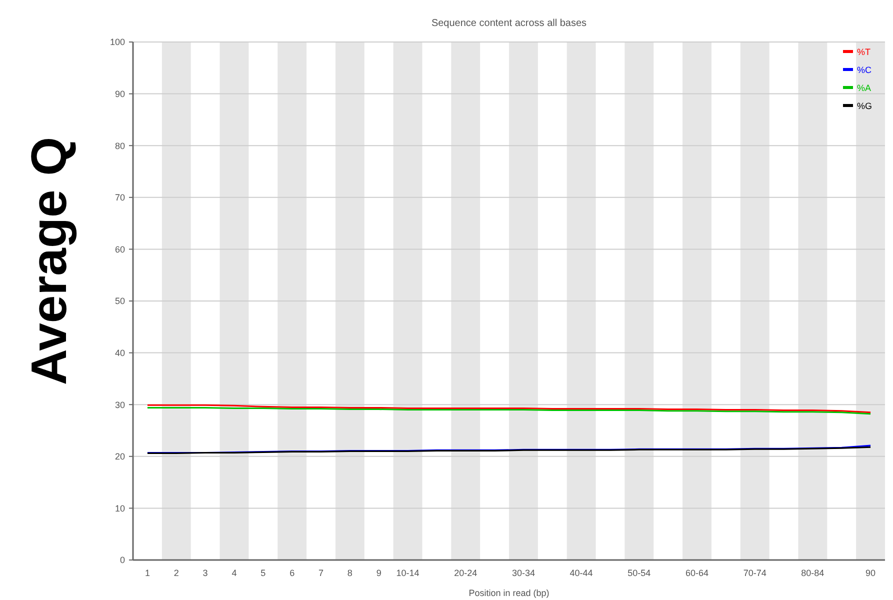 This screenshot has width=893, height=600. What do you see at coordinates (581, 573) in the screenshot?
I see `x-tick-label: 40-44` at bounding box center [581, 573].